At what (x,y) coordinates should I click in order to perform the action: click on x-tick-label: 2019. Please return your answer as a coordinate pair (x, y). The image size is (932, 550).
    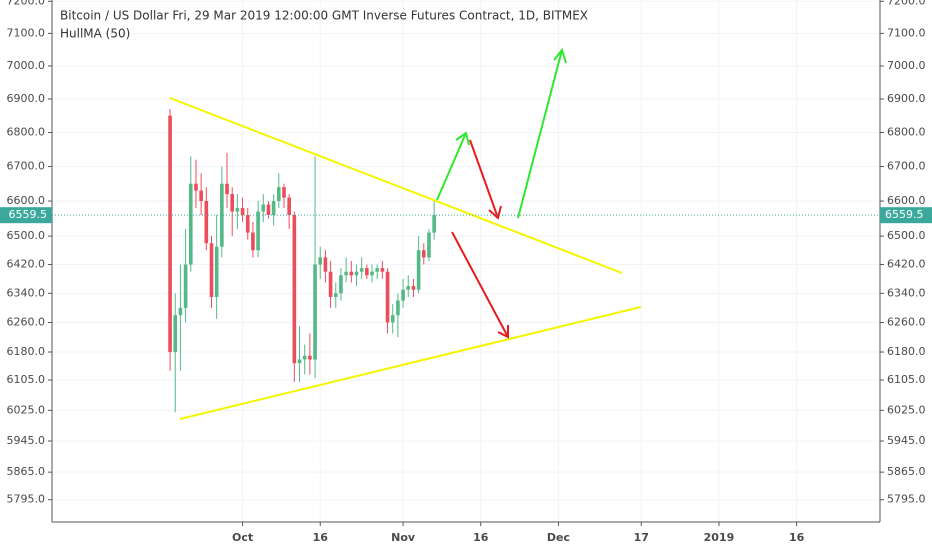
    Looking at the image, I should click on (719, 537).